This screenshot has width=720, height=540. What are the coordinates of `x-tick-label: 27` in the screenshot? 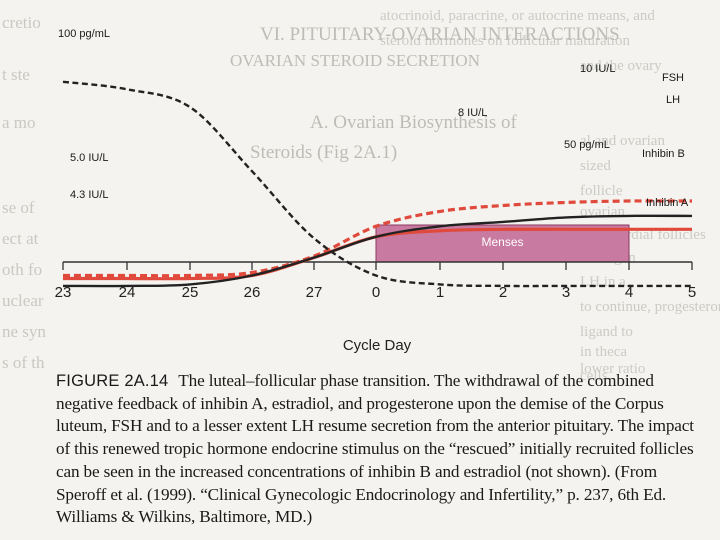 It's located at (314, 292).